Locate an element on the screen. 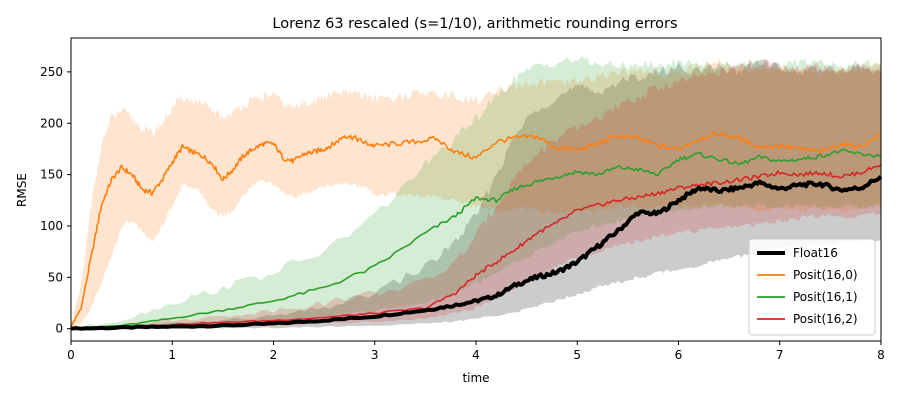 The image size is (900, 400). x-tick-label: 1 is located at coordinates (172, 355).